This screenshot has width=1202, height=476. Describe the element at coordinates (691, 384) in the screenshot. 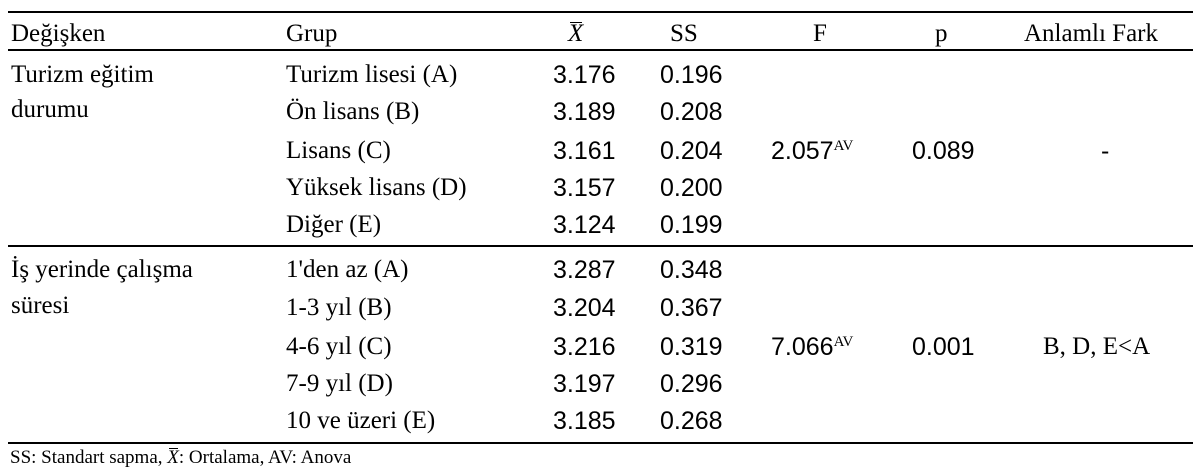

I see `ss-cell: 0.296` at that location.